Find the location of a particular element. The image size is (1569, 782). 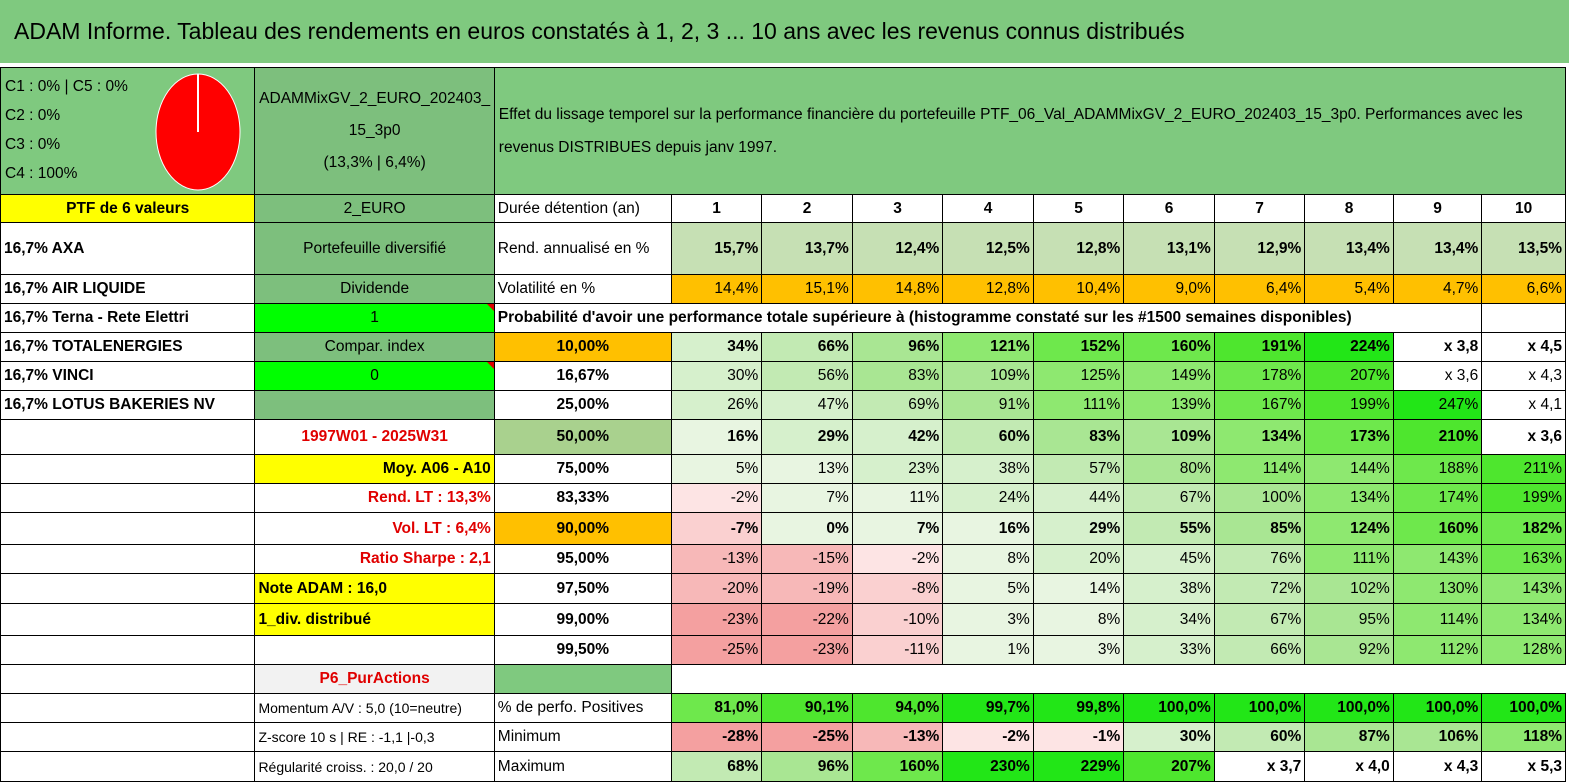

positive-label: % de perfo. Positives is located at coordinates (582, 708).